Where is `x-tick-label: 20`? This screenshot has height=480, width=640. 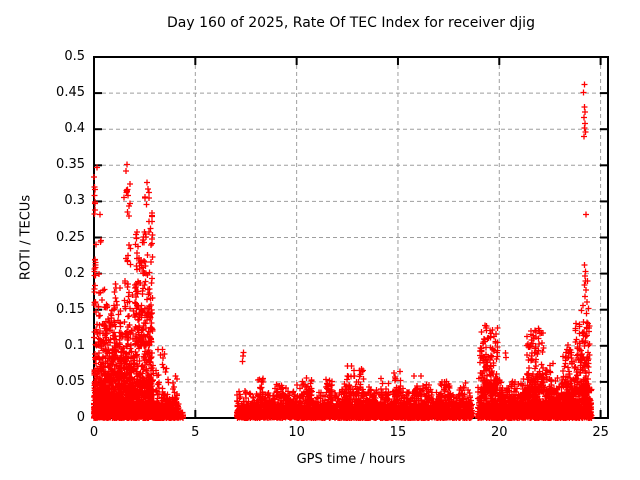 x-tick-label: 20 is located at coordinates (499, 432).